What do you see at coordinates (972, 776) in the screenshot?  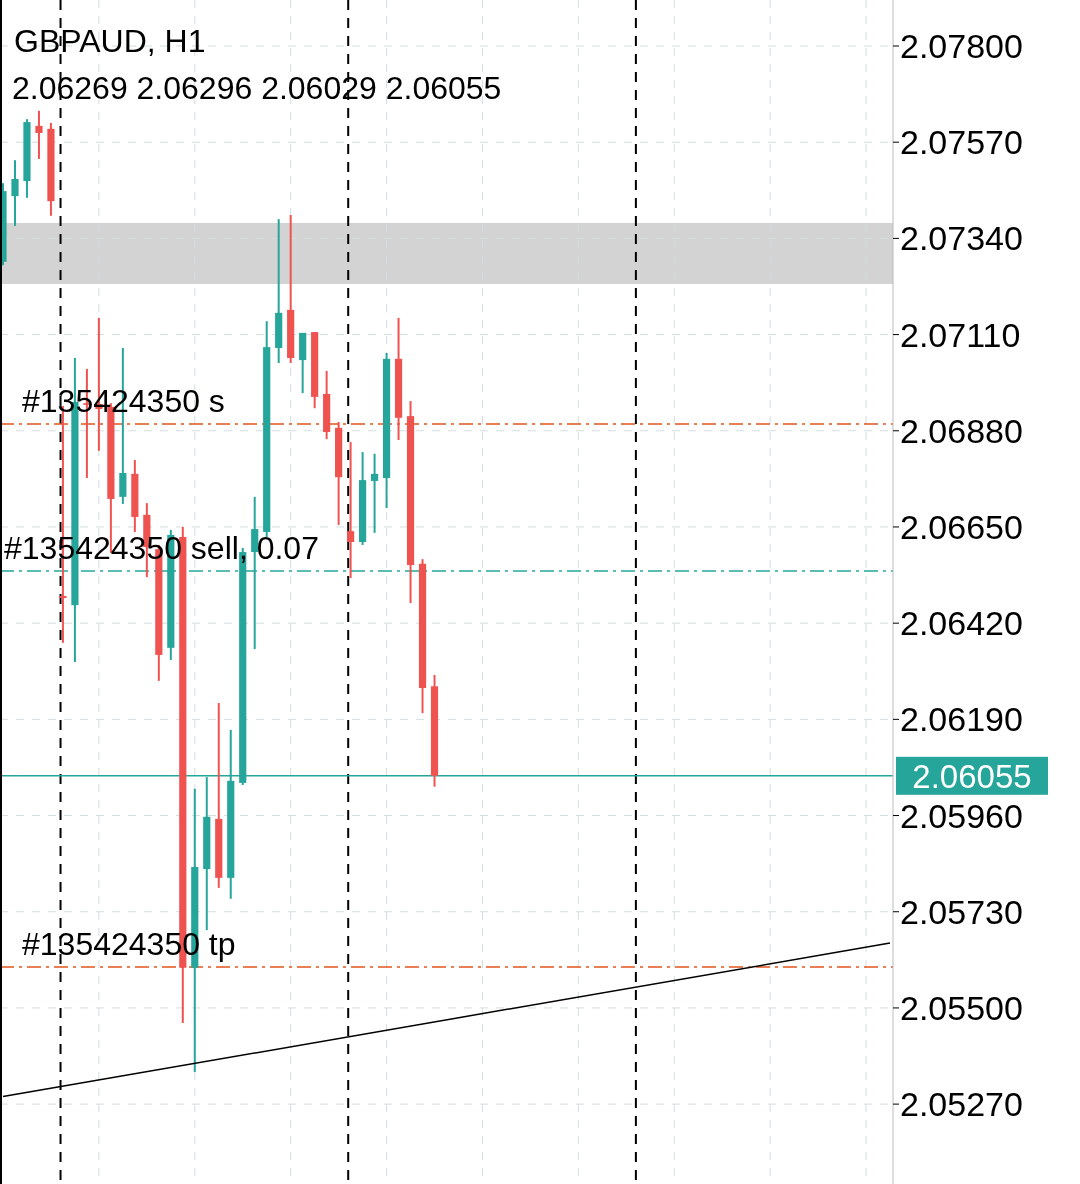 I see `ref-line-label: 2.06055` at bounding box center [972, 776].